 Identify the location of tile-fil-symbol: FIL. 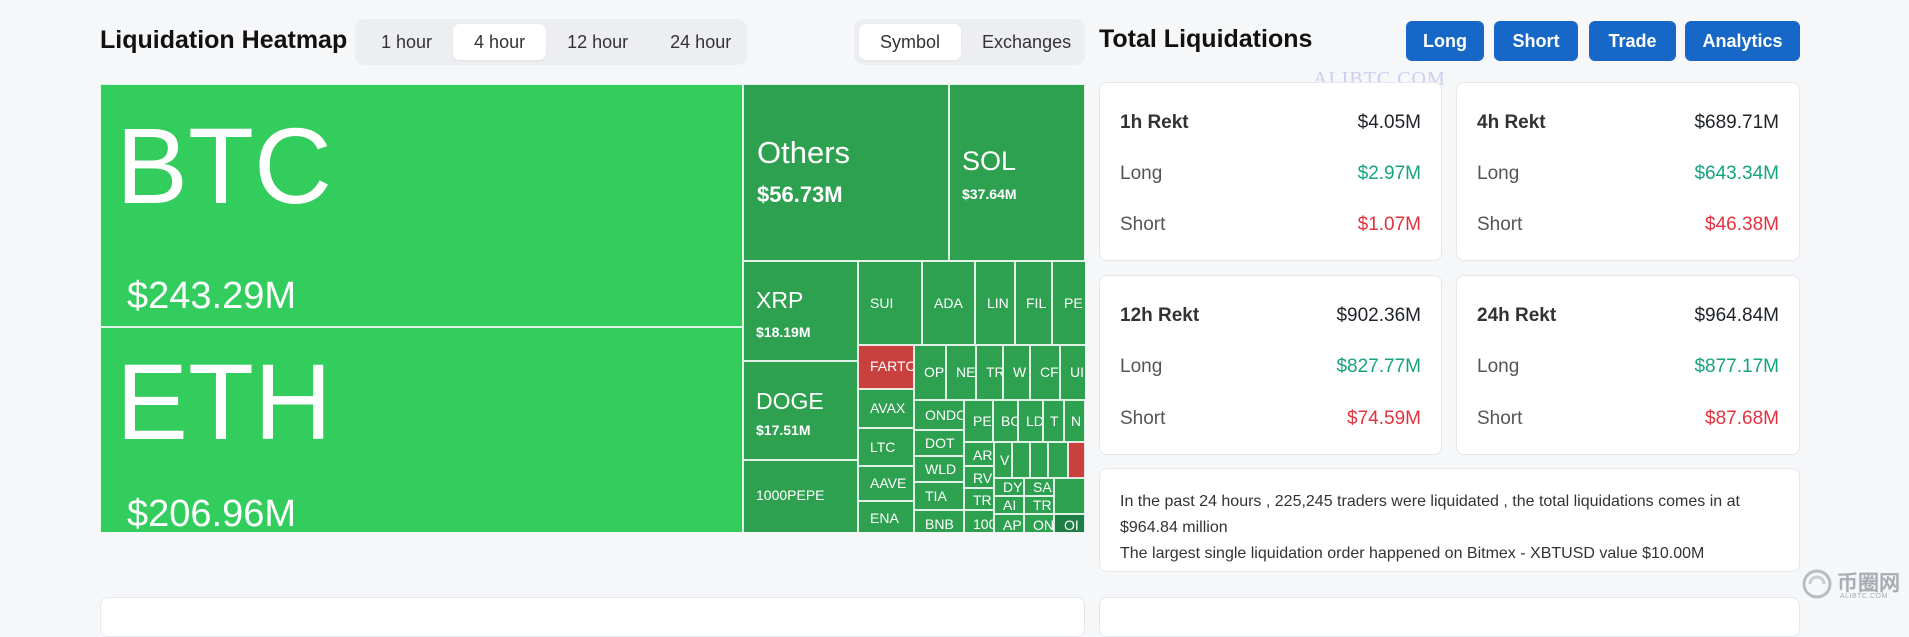
(1036, 303).